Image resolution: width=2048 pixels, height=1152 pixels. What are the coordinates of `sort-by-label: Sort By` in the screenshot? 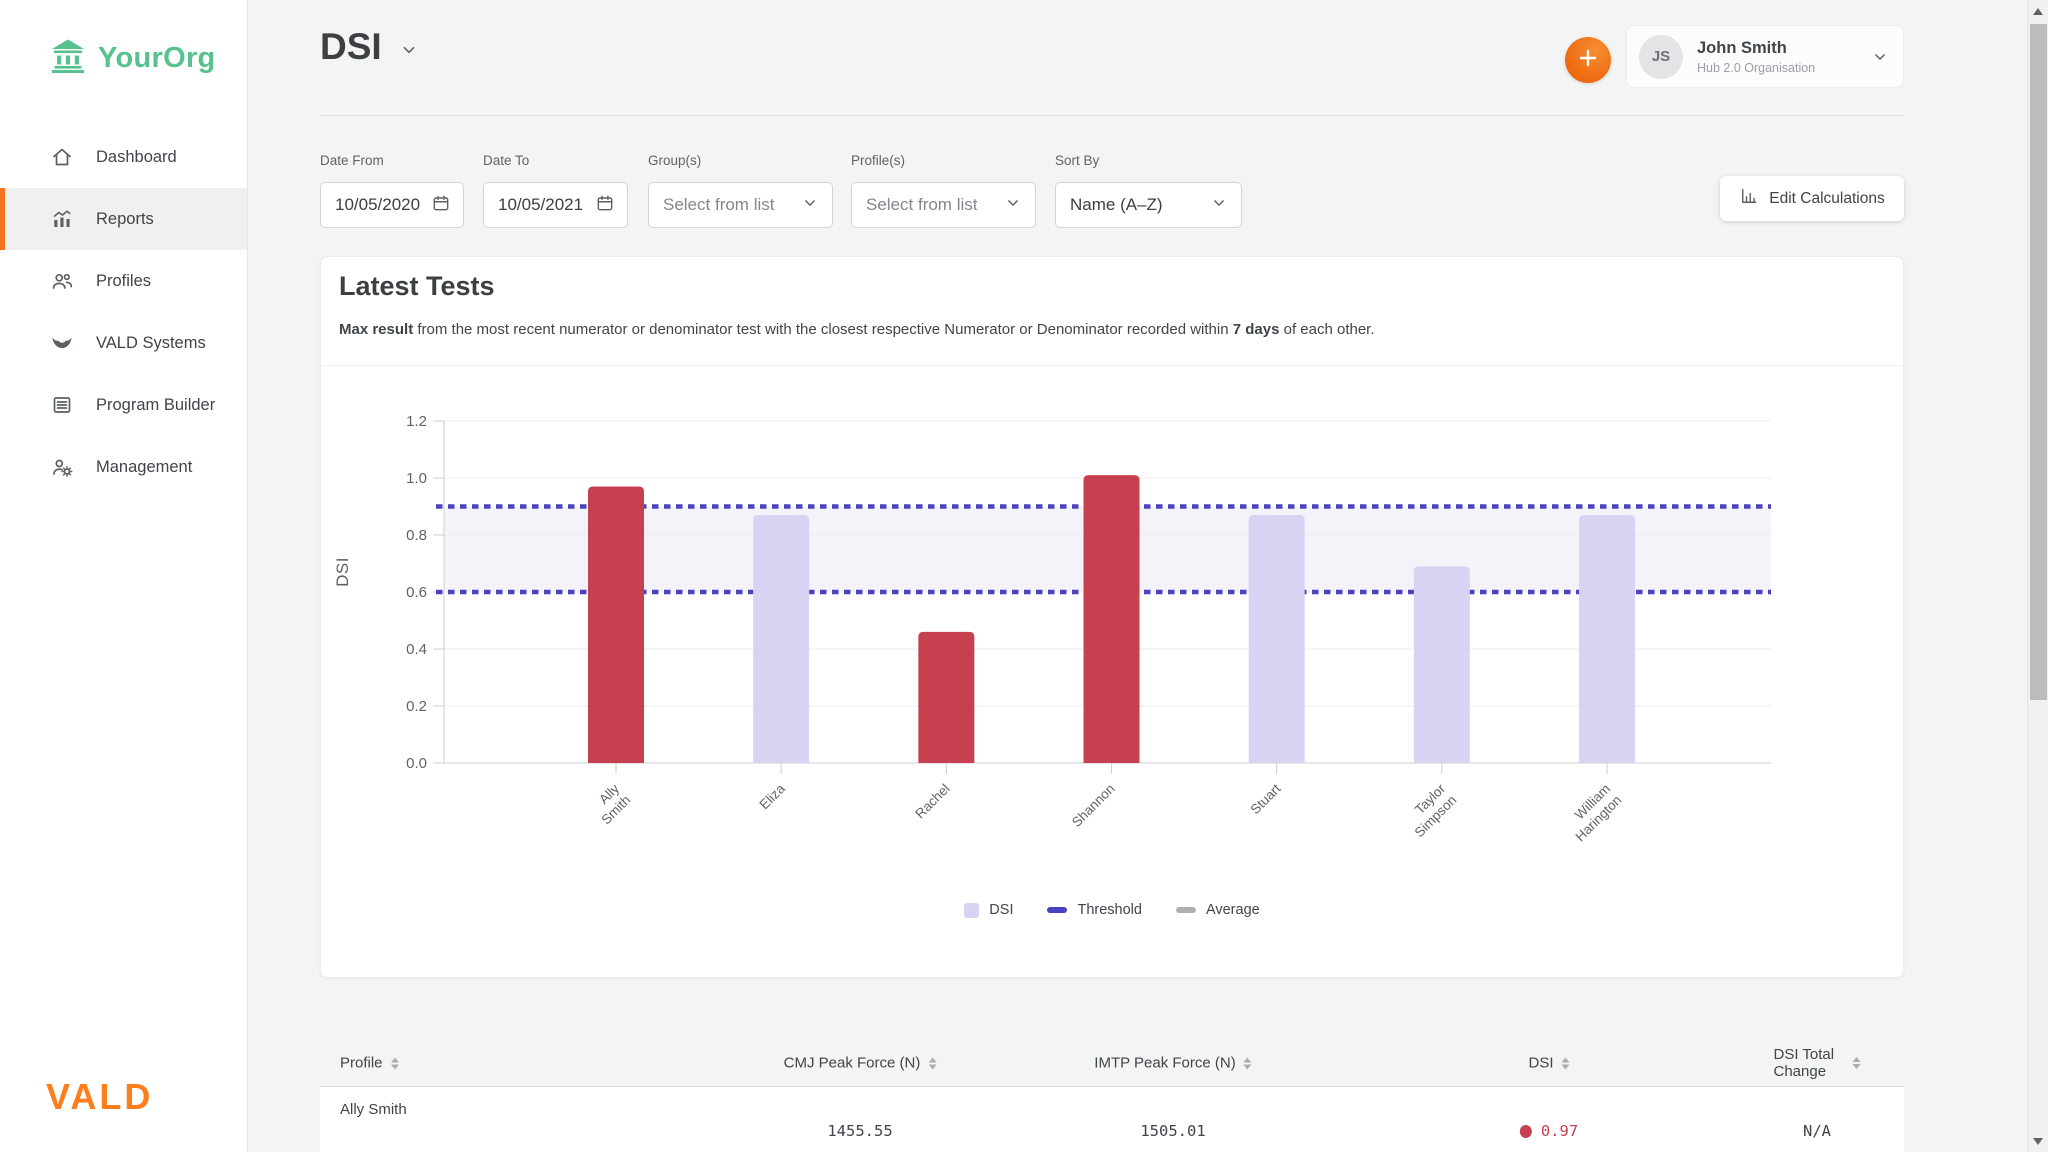 It's located at (1077, 160).